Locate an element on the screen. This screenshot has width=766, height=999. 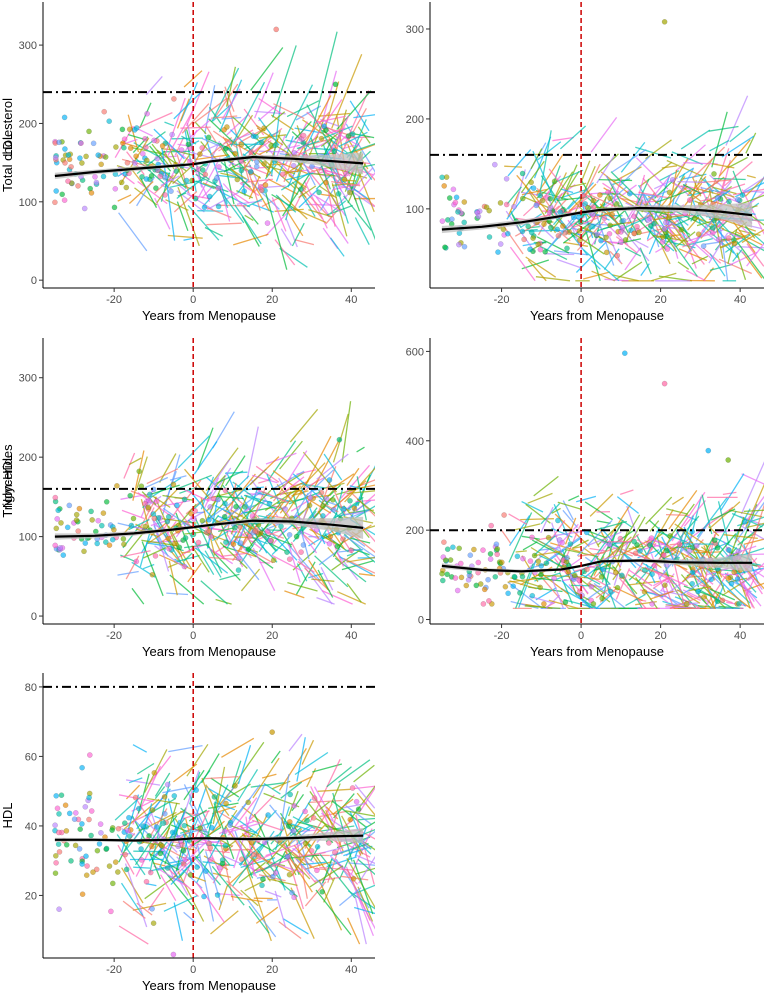
x-tick-label: 20 is located at coordinates (660, 300).